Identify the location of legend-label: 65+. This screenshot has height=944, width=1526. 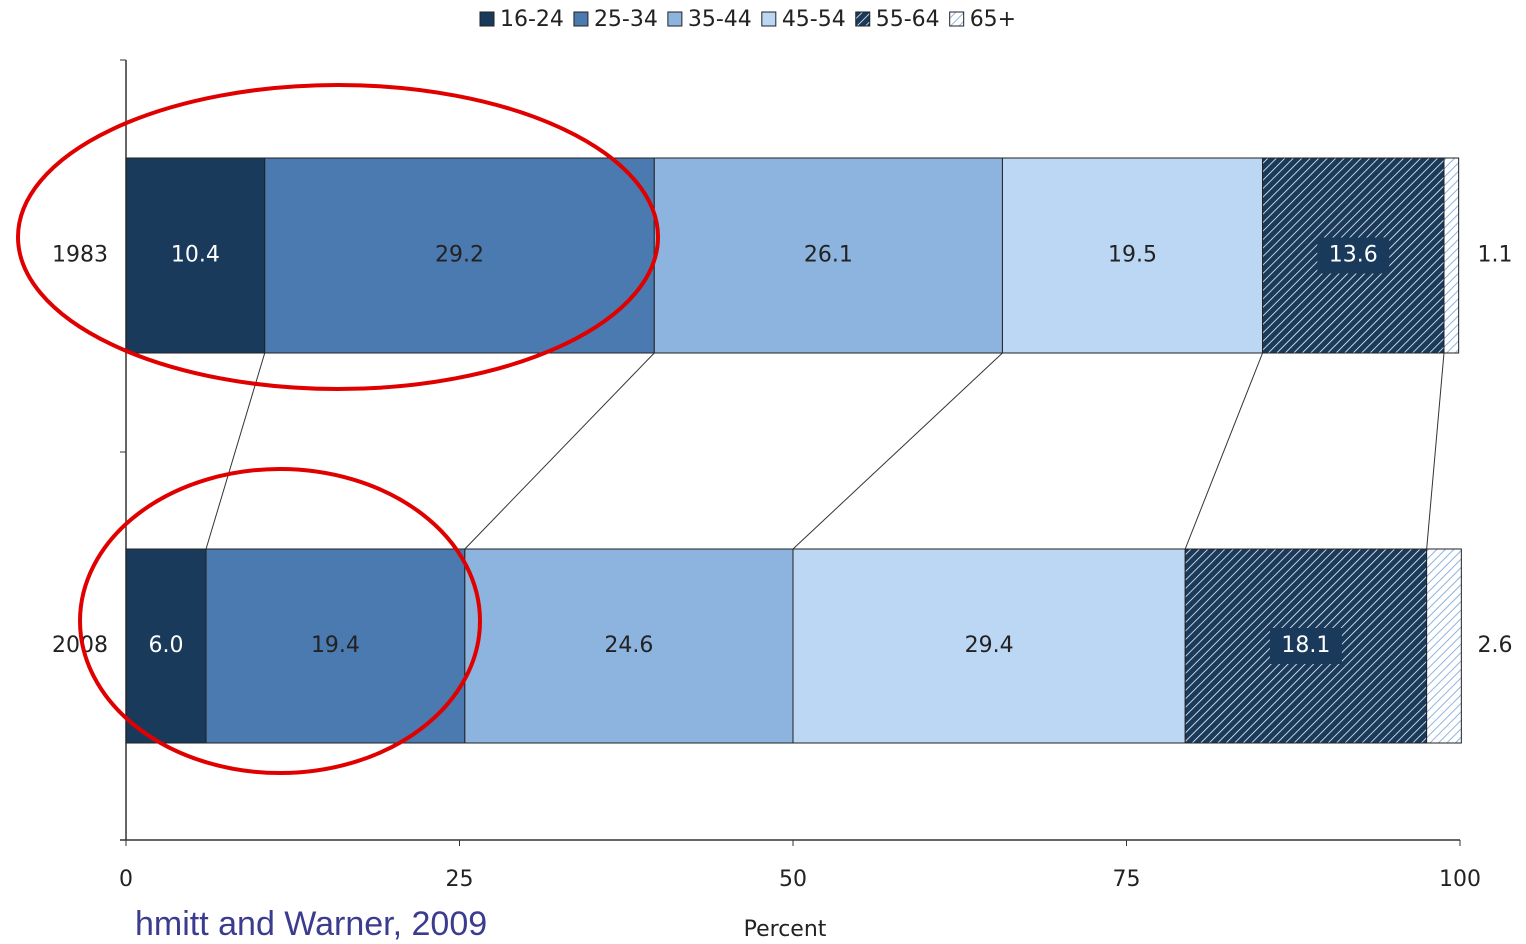
(993, 19).